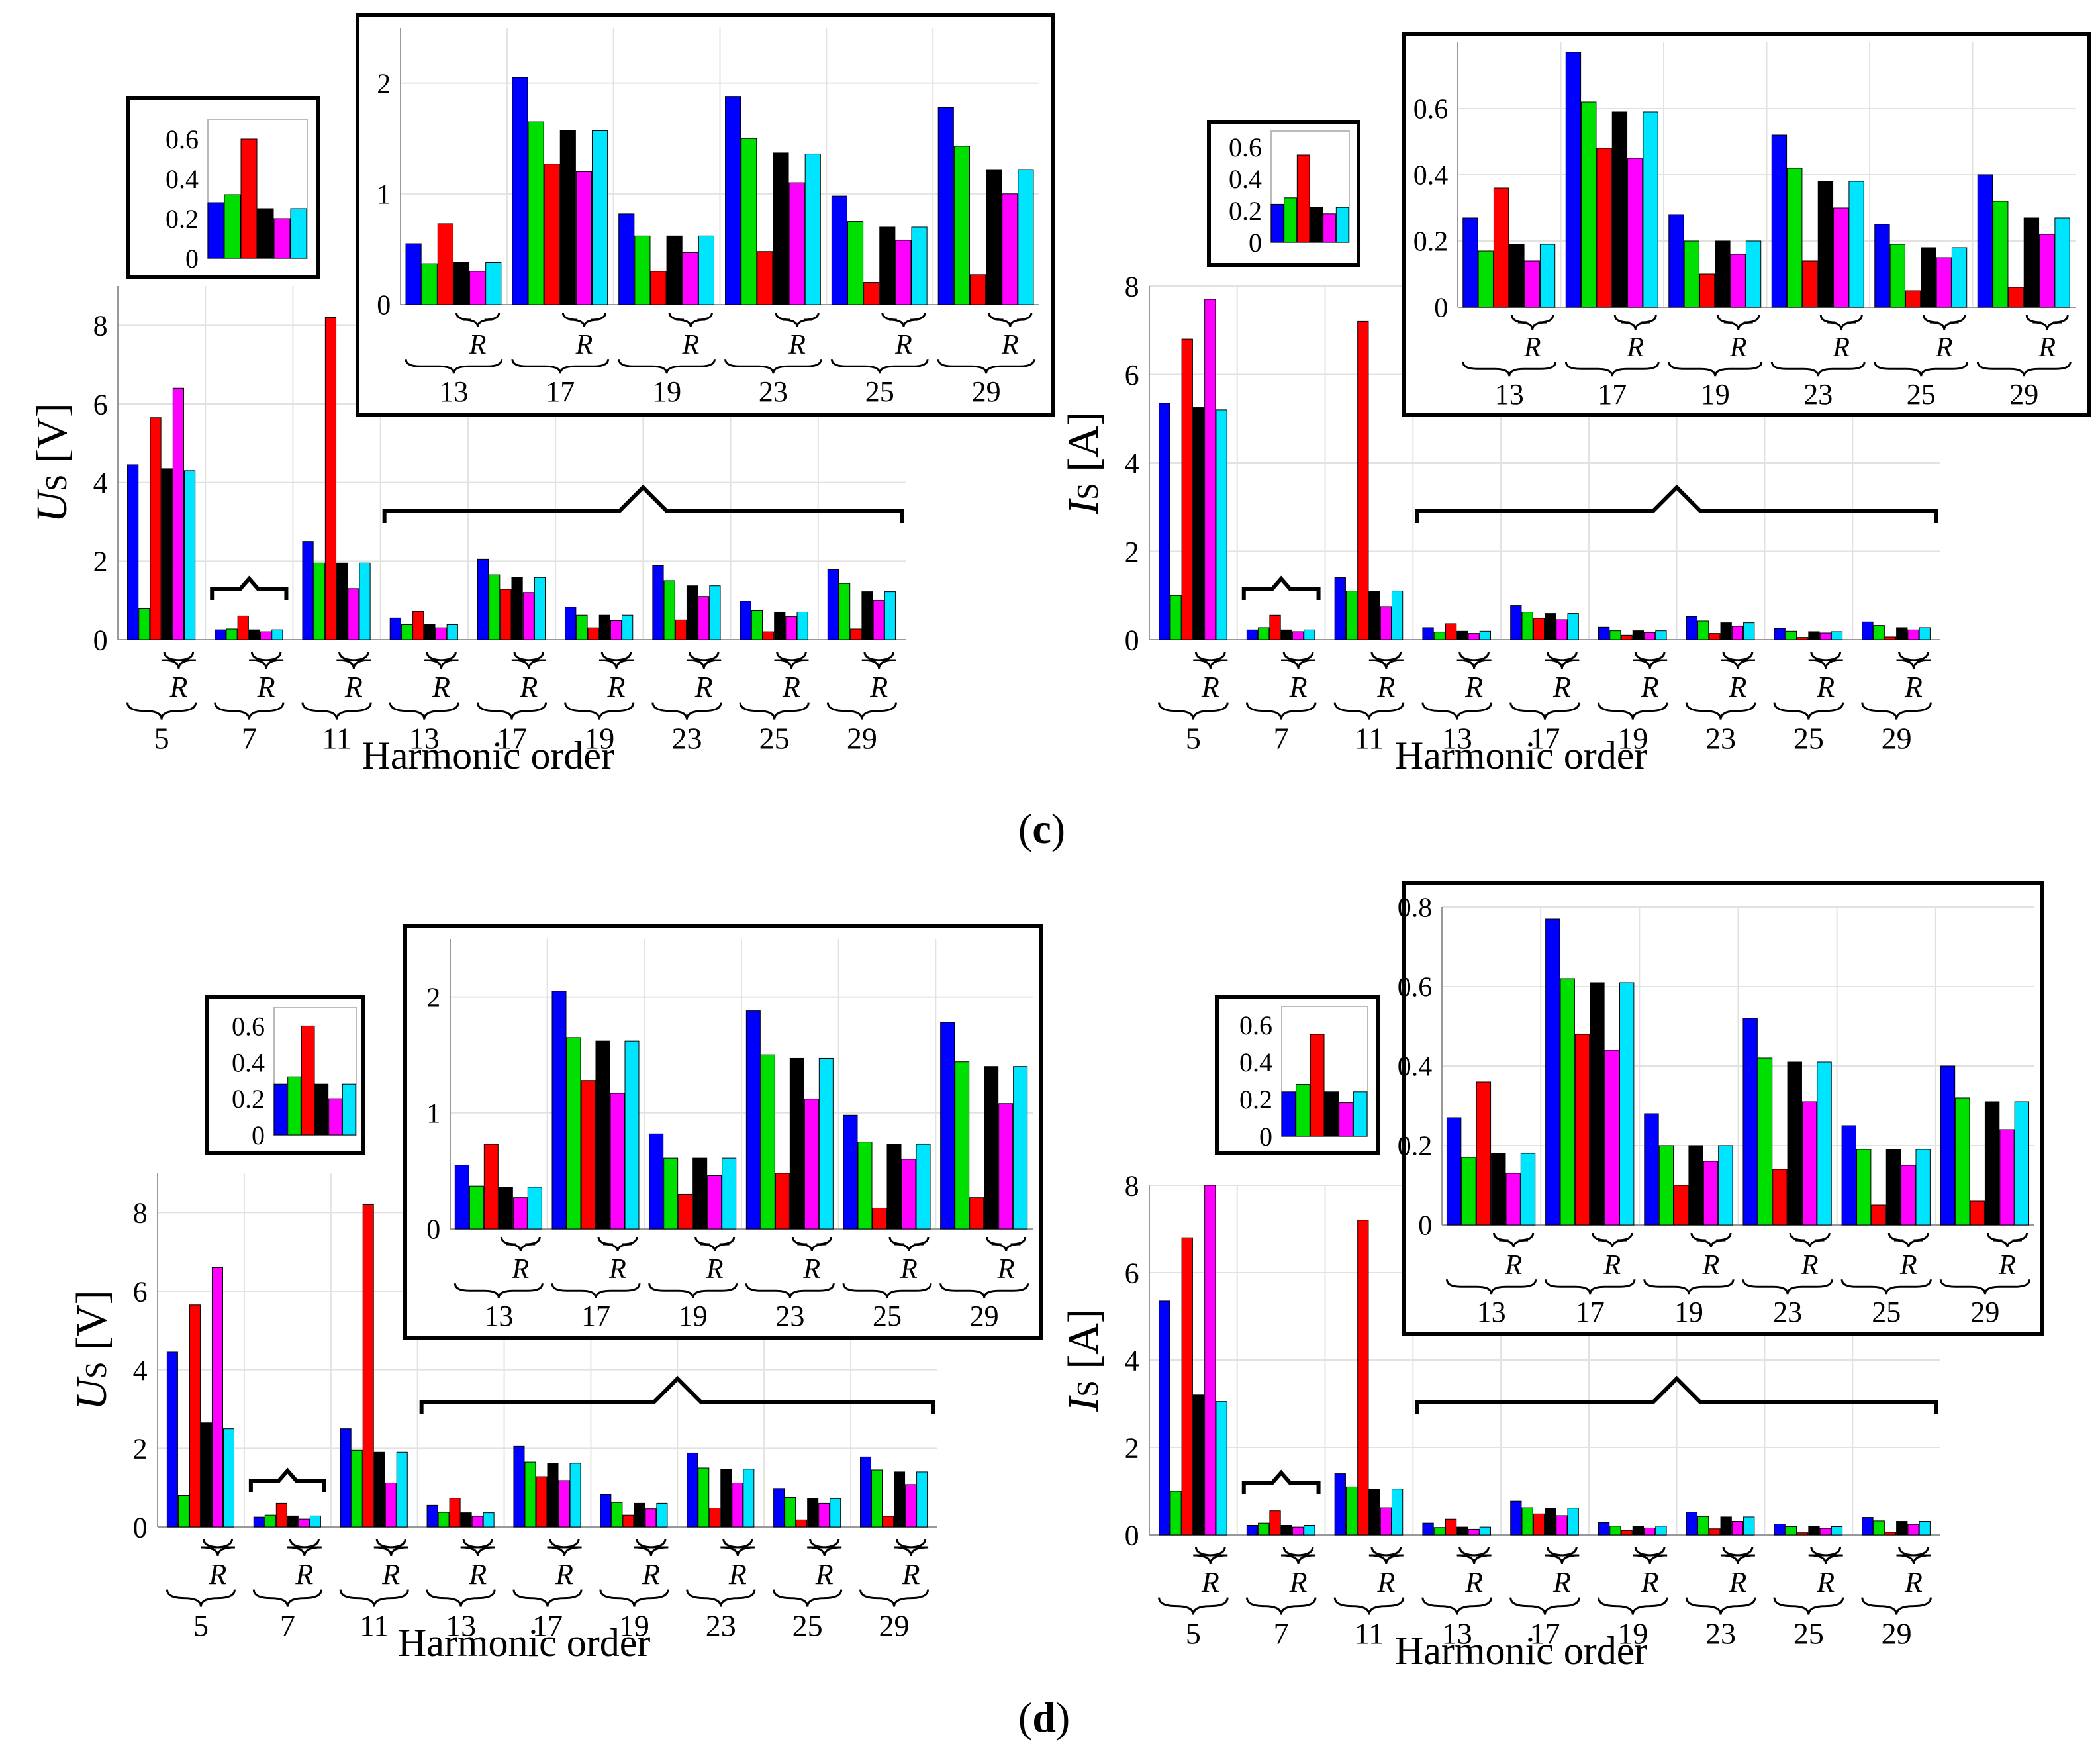 The image size is (2100, 1760). Describe the element at coordinates (677, 1394) in the screenshot. I see `d-voltage-big-bracket` at that location.